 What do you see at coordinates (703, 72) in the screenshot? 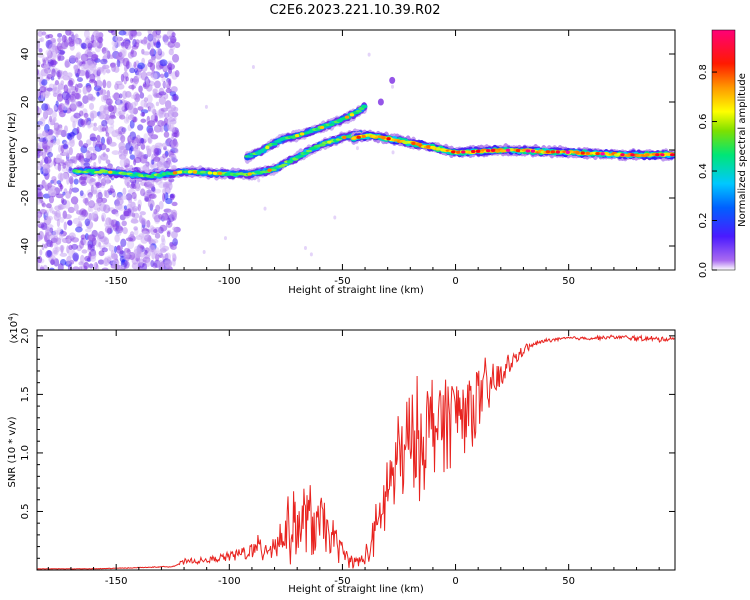
I see `colorbar-tick-label: 0.8` at bounding box center [703, 72].